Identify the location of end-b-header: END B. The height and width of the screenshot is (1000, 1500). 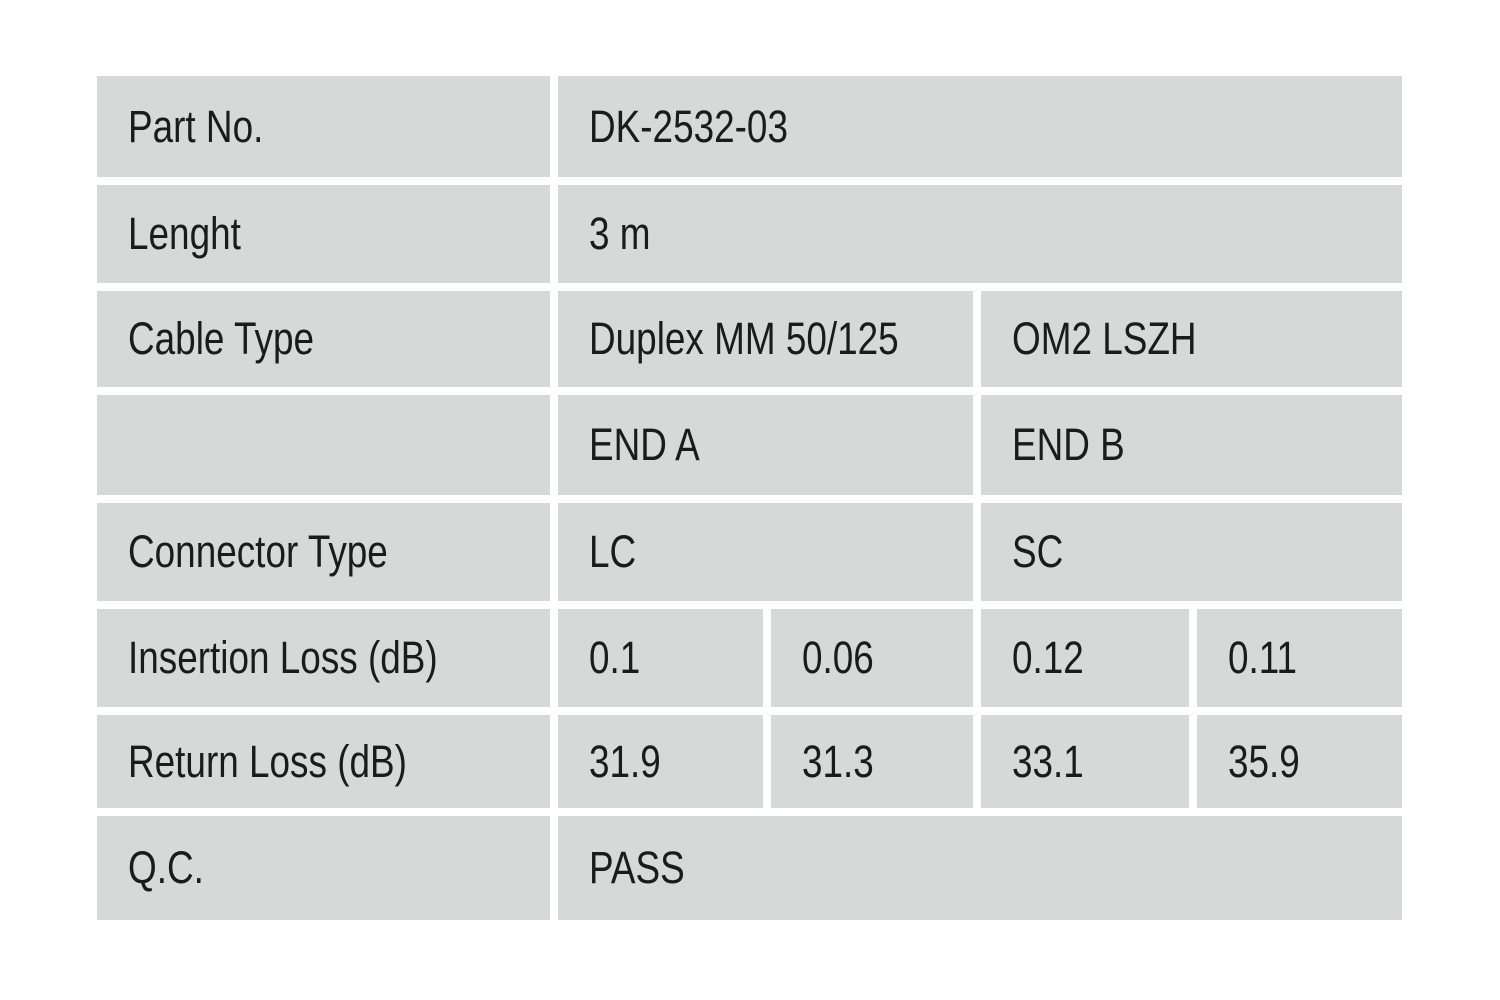
(1068, 444).